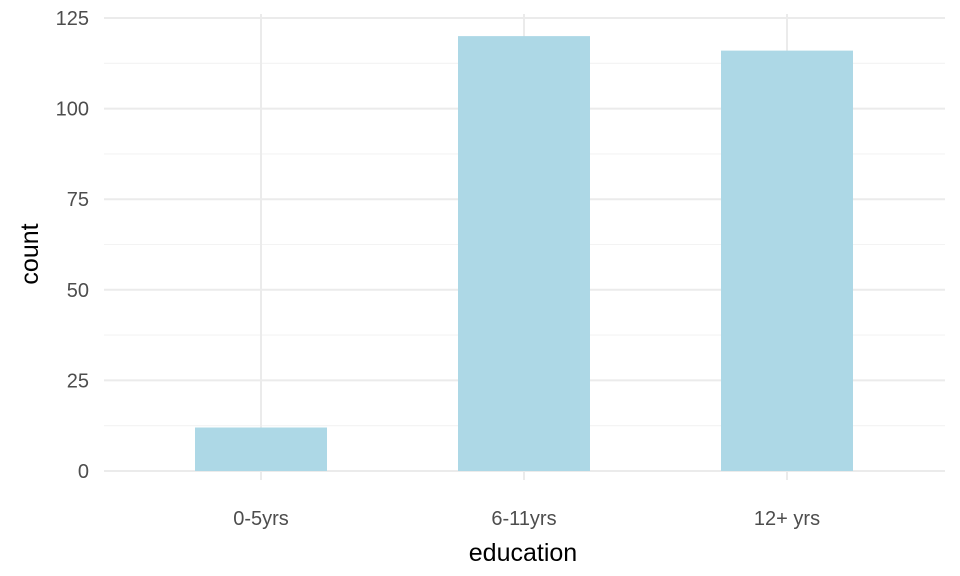 This screenshot has height=576, width=960. What do you see at coordinates (261, 519) in the screenshot?
I see `x-tick-label: 0-5yrs` at bounding box center [261, 519].